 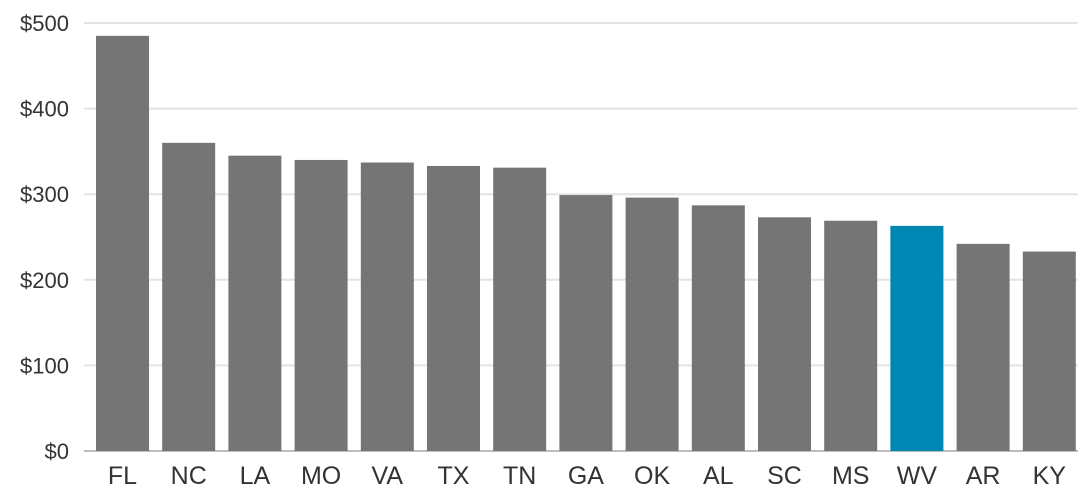 What do you see at coordinates (983, 473) in the screenshot?
I see `x-tick-label: AR` at bounding box center [983, 473].